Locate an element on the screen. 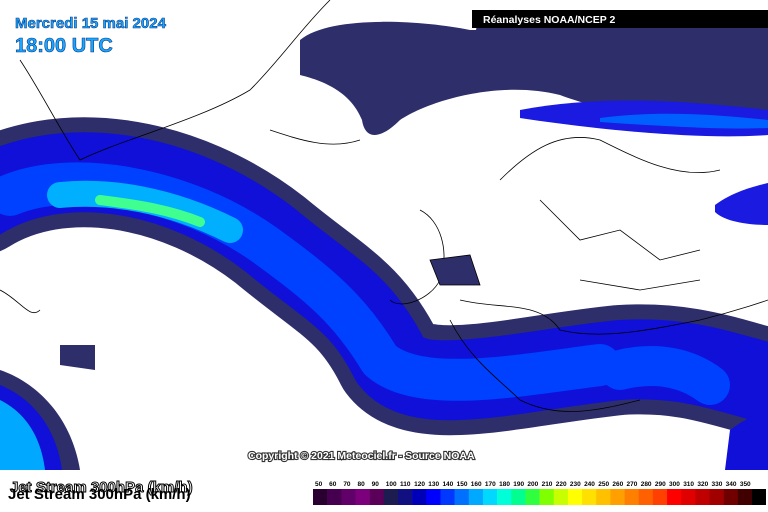 Image resolution: width=768 pixels, height=512 pixels. colorbar-label: 210 is located at coordinates (547, 484).